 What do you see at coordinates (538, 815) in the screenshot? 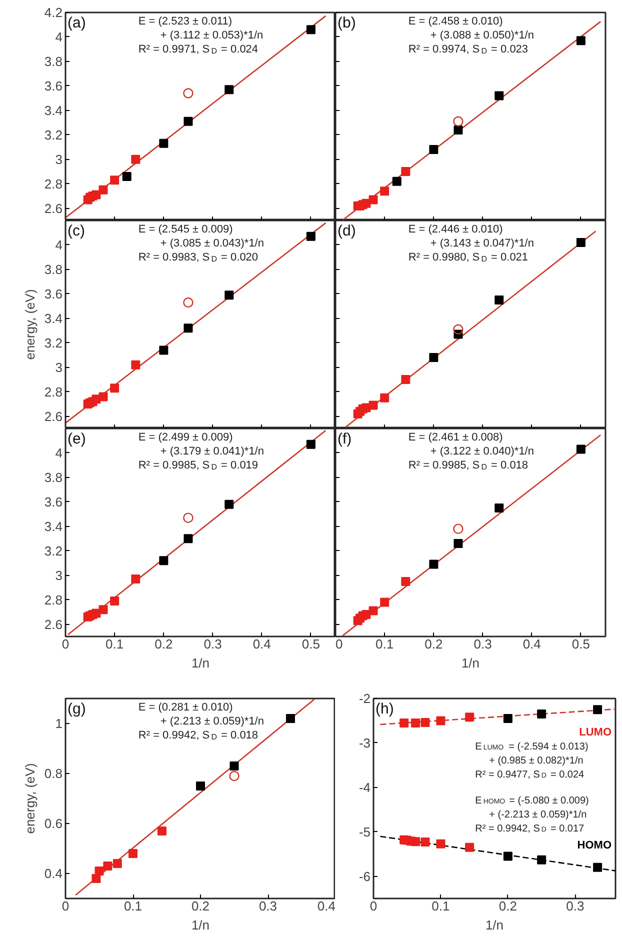
I see `annotation: + (-2.213 ± 0.059)*1/n` at bounding box center [538, 815].